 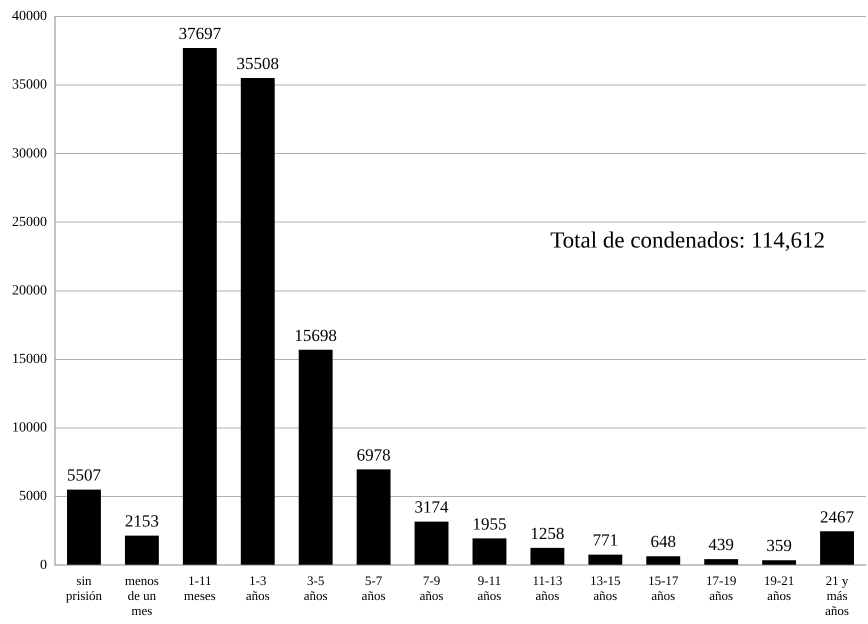 What do you see at coordinates (837, 516) in the screenshot?
I see `data-label: 2467` at bounding box center [837, 516].